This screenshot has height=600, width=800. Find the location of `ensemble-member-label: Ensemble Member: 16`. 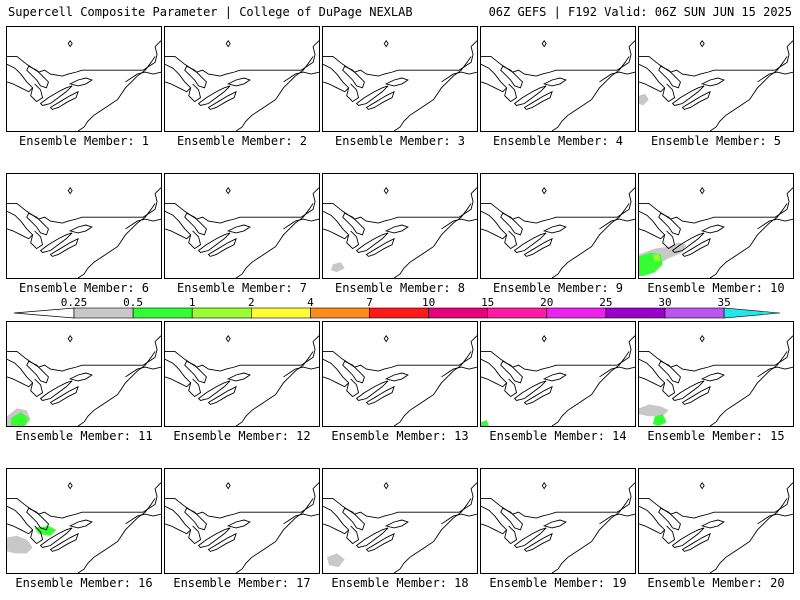

ensemble-member-label: Ensemble Member: 16 is located at coordinates (84, 583).